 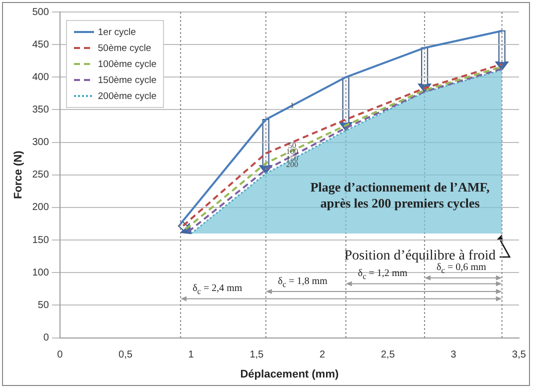 What do you see at coordinates (41, 208) in the screenshot?
I see `y-tick-label: 200` at bounding box center [41, 208].